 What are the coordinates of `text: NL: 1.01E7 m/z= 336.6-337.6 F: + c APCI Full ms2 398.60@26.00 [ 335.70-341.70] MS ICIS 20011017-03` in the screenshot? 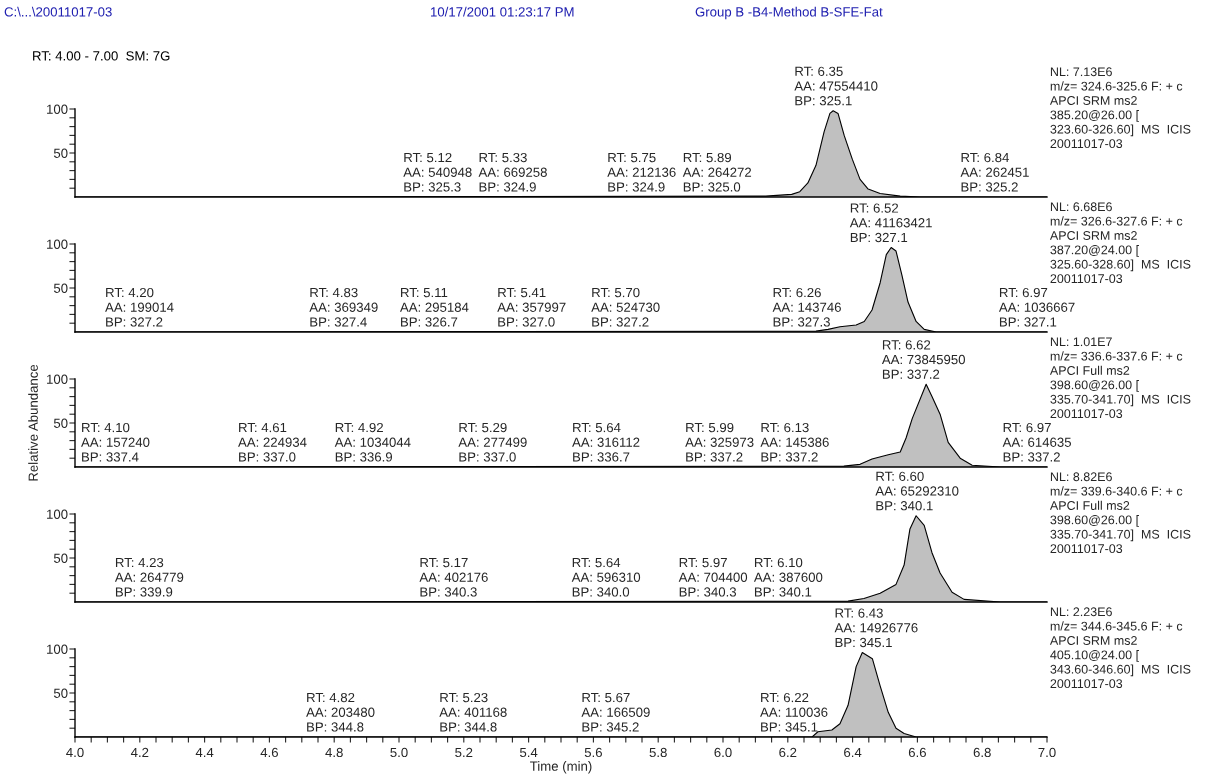 It's located at (1120, 378).